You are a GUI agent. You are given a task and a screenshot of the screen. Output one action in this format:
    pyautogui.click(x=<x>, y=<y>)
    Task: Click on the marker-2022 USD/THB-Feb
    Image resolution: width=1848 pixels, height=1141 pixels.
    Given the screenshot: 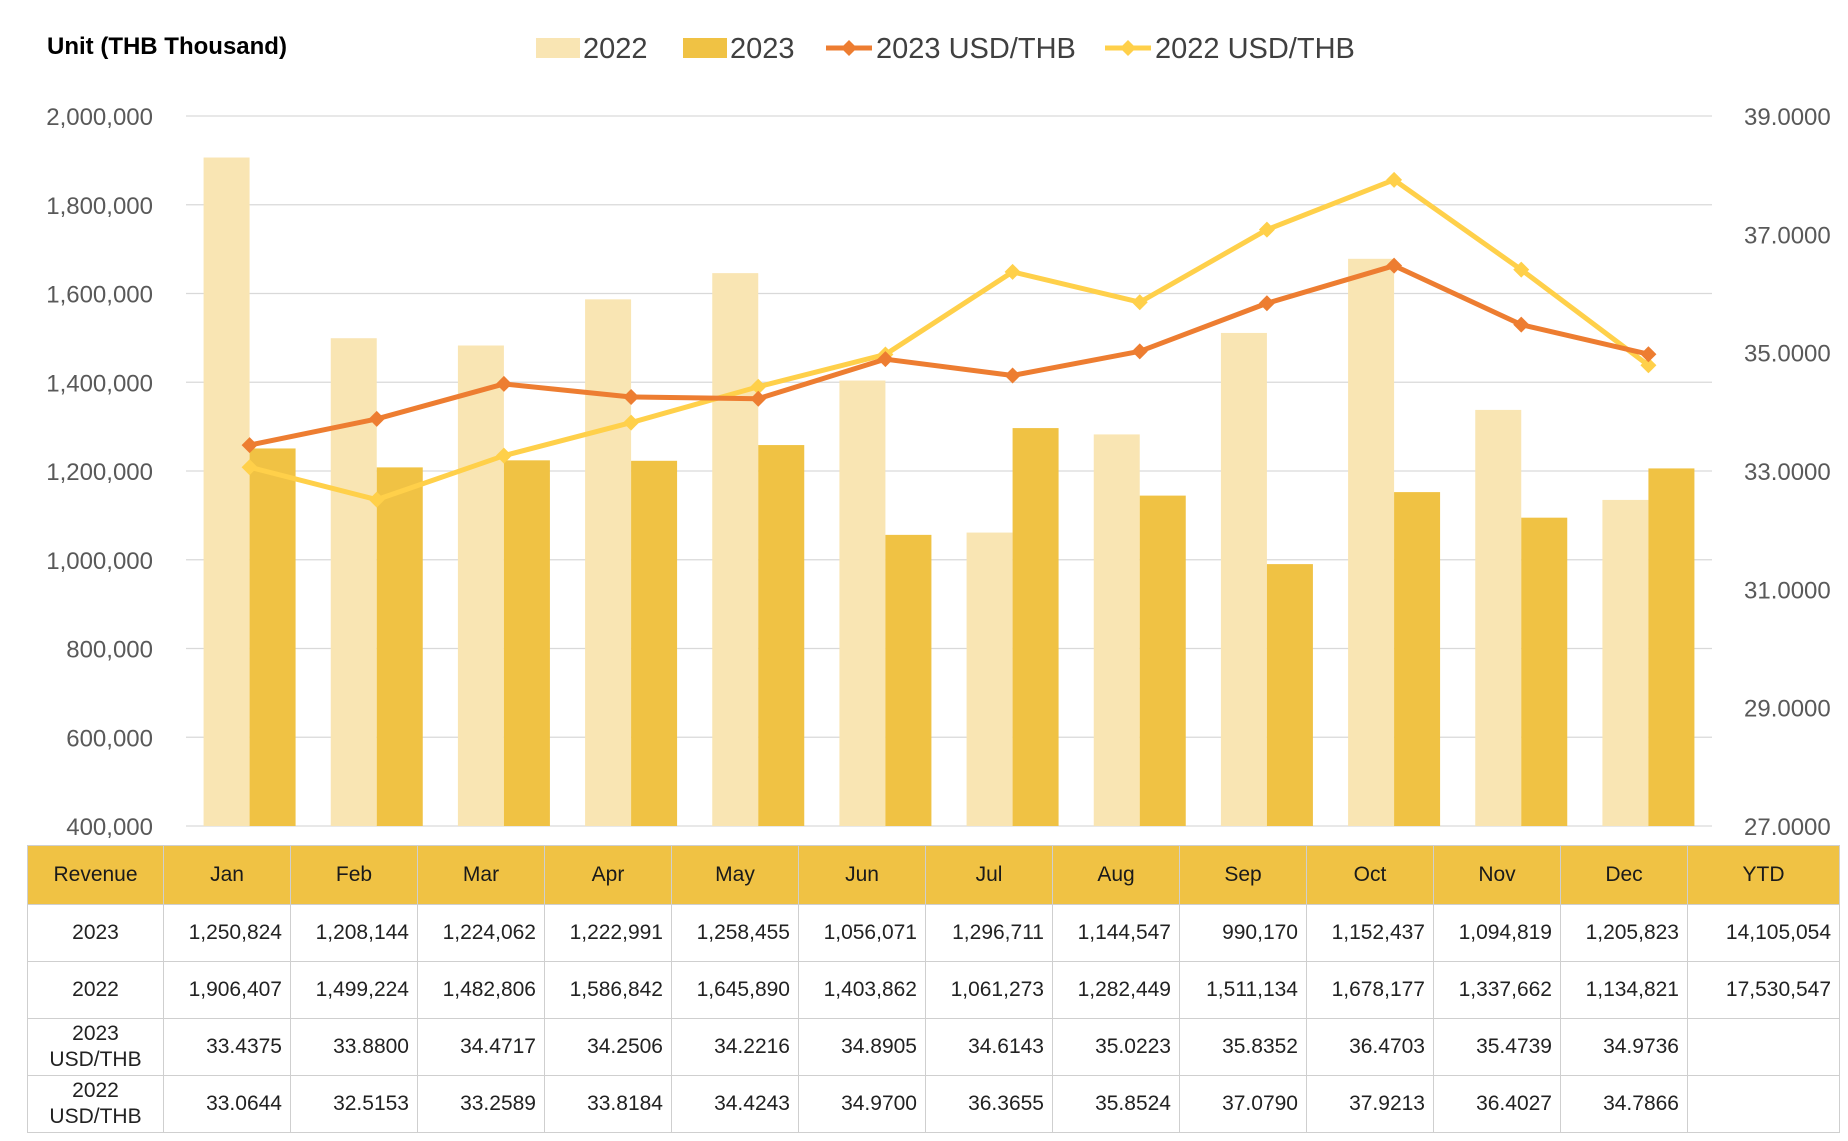 What is the action you would take?
    pyautogui.click(x=376, y=499)
    